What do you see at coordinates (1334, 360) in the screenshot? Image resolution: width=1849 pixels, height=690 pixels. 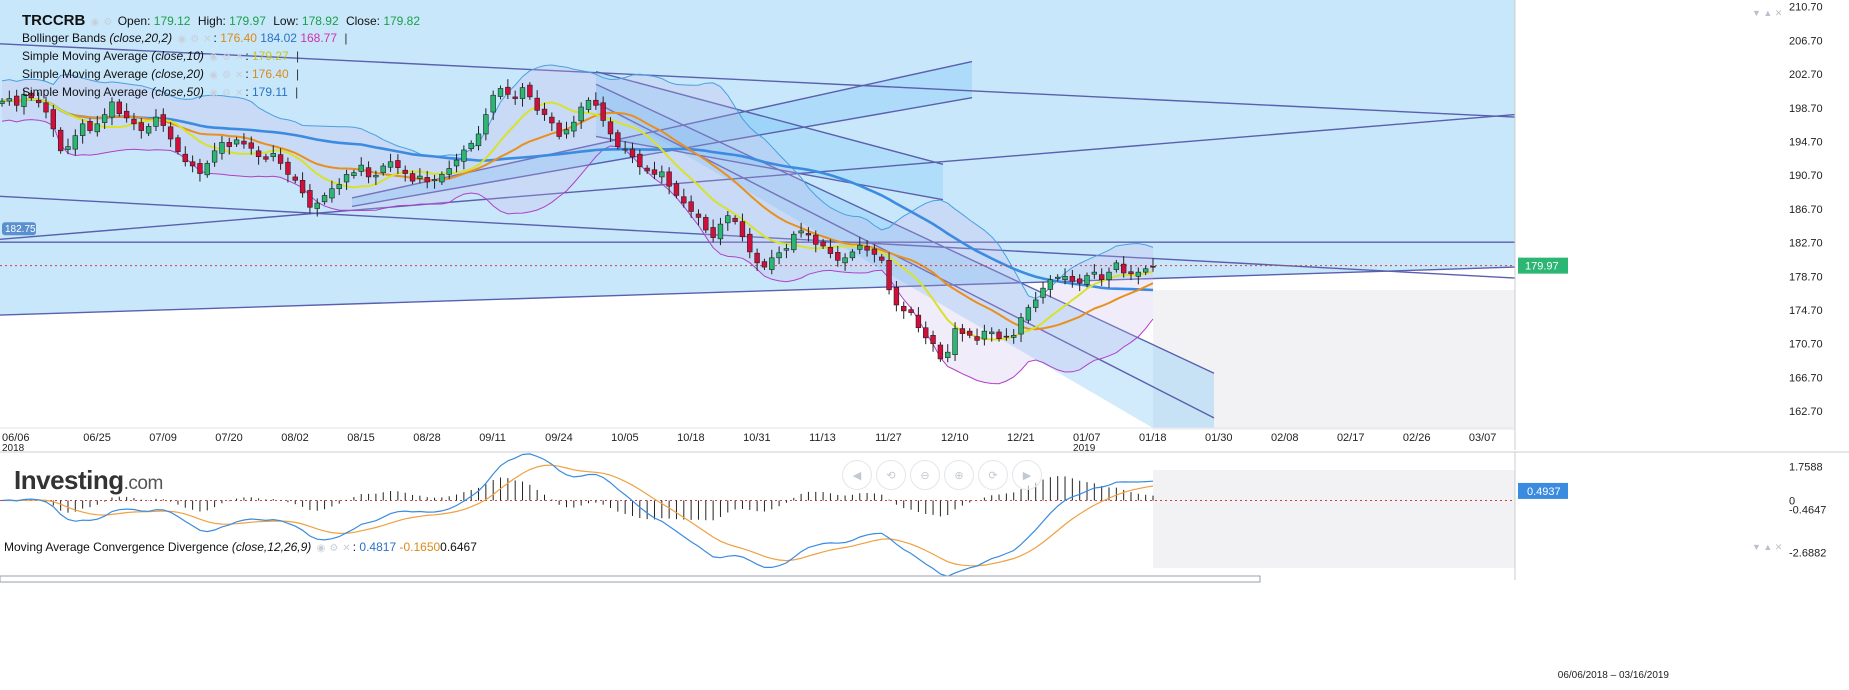 I see `future-shade` at bounding box center [1334, 360].